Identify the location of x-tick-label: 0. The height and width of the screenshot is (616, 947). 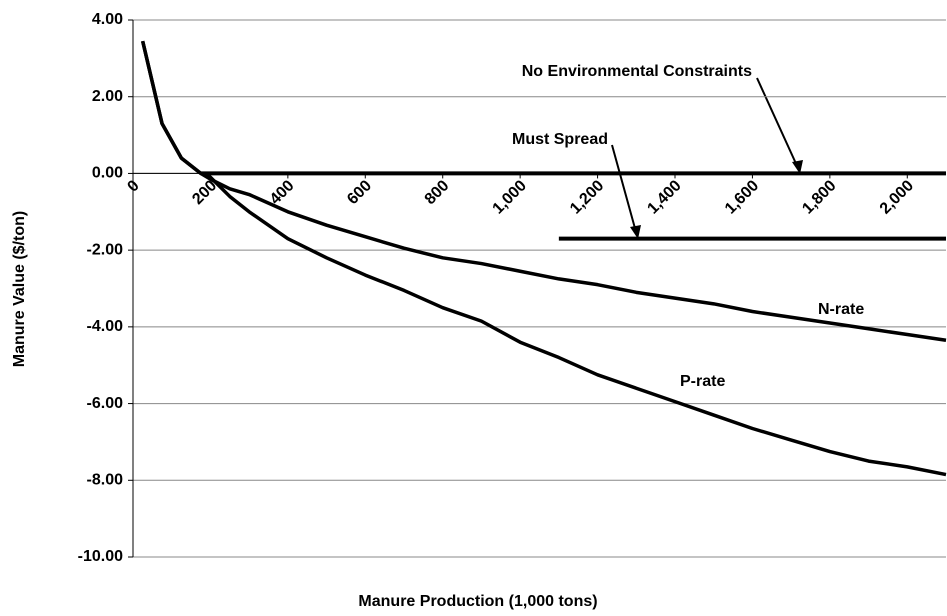
(133, 186).